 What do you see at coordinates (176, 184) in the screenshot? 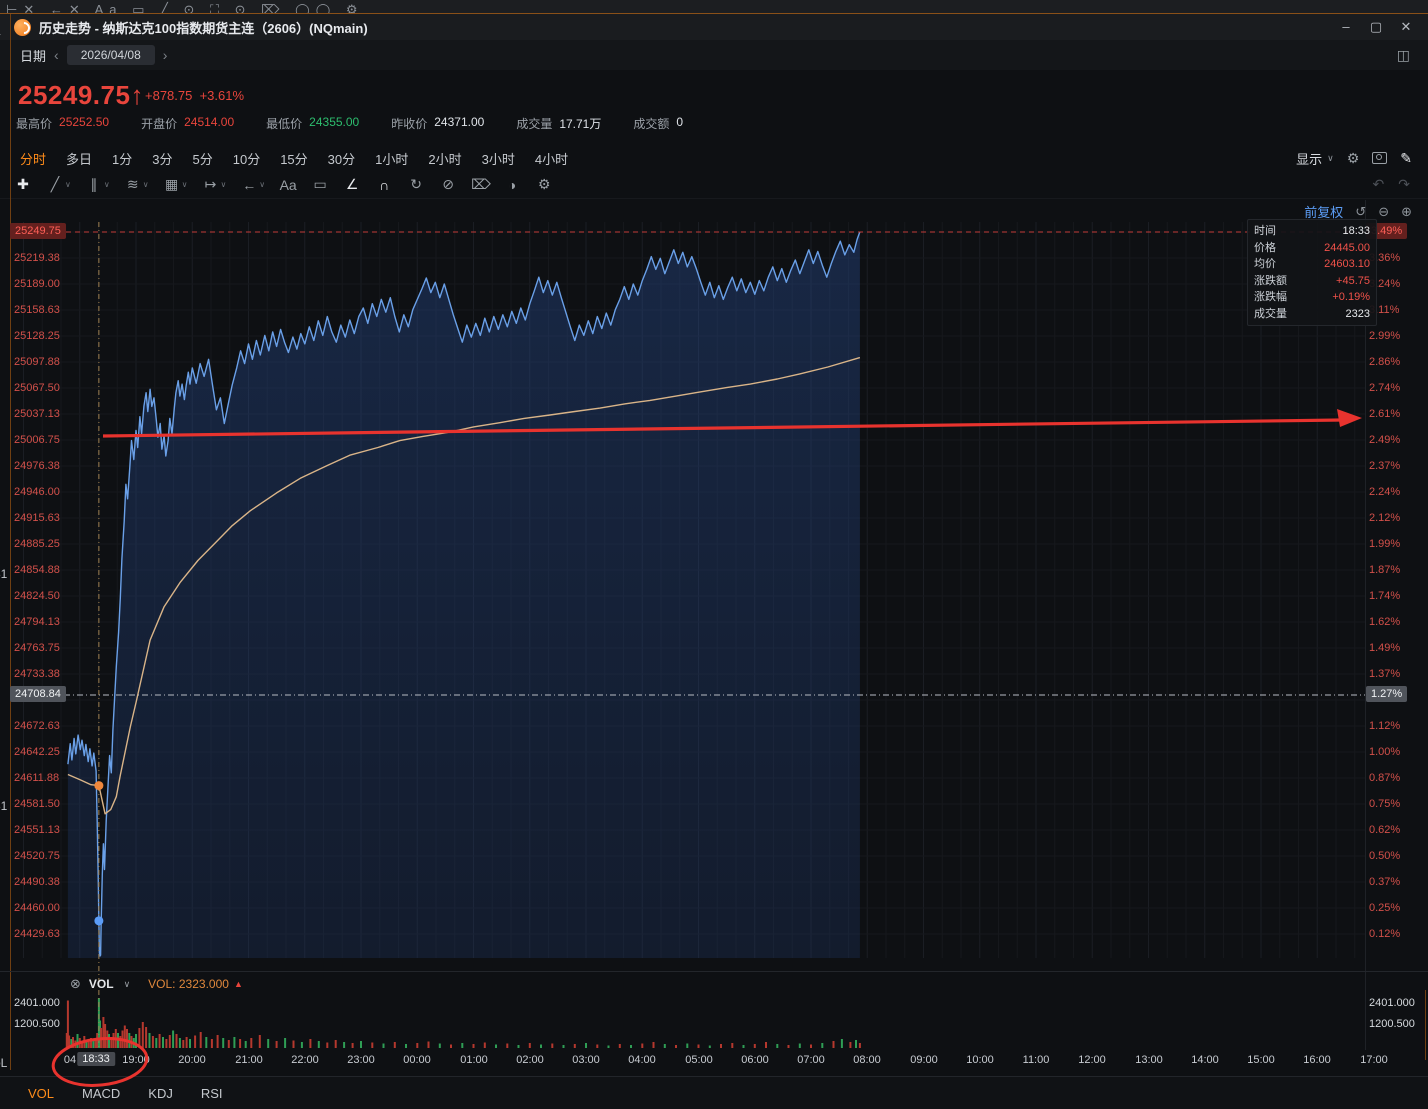
I see `shape-tool: ▦ ∨` at bounding box center [176, 184].